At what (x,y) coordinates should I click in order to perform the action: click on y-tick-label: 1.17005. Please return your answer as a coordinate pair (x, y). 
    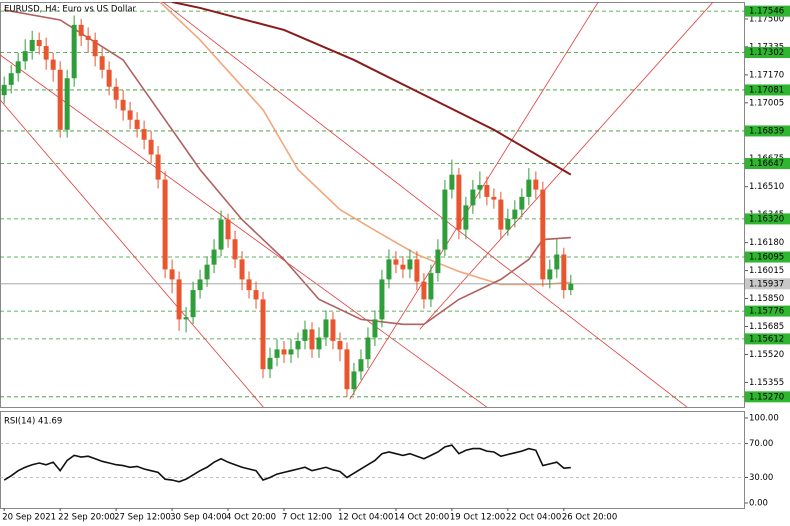
    Looking at the image, I should click on (766, 103).